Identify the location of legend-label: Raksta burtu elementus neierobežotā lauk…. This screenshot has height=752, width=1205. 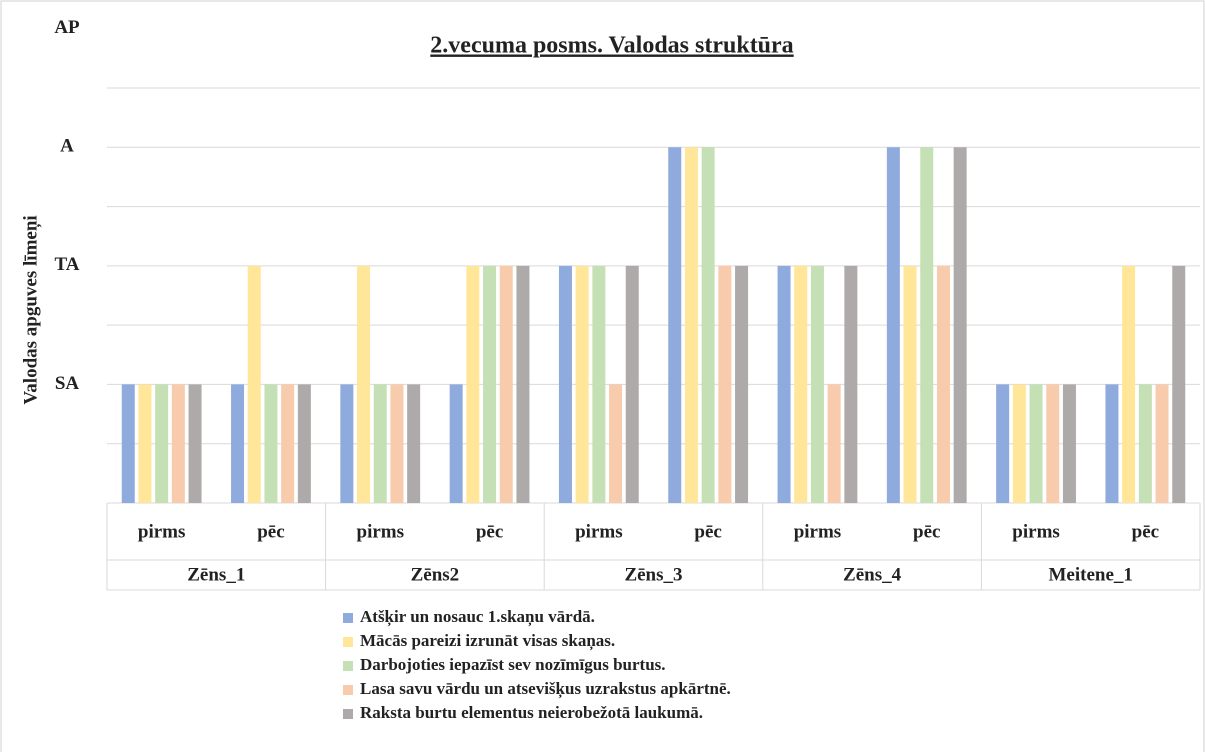
(531, 712).